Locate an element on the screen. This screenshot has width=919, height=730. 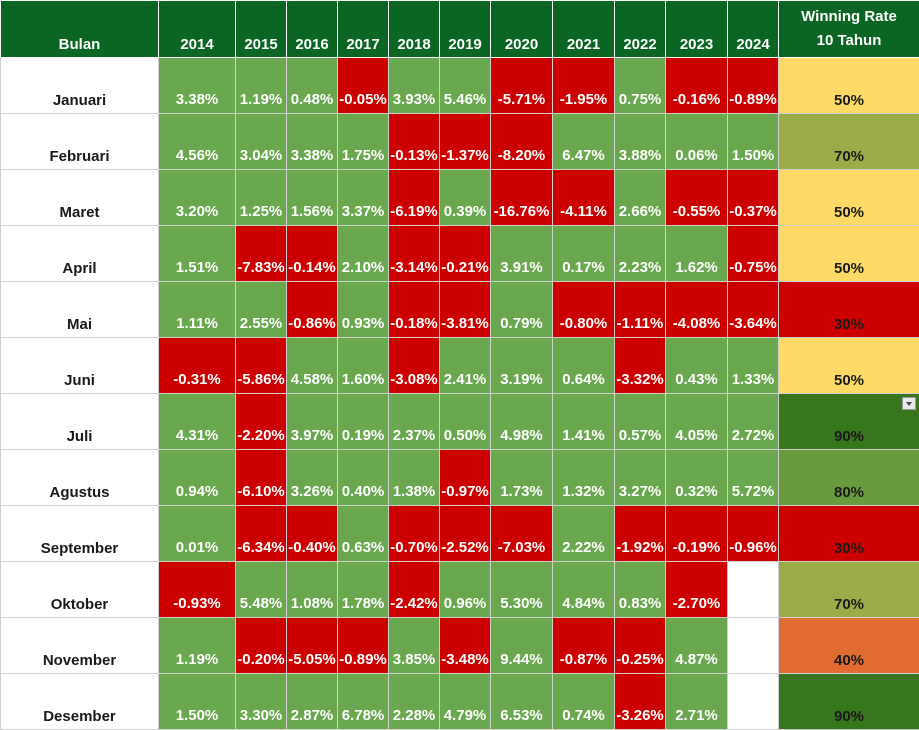
return-cell: -2.42% is located at coordinates (414, 590).